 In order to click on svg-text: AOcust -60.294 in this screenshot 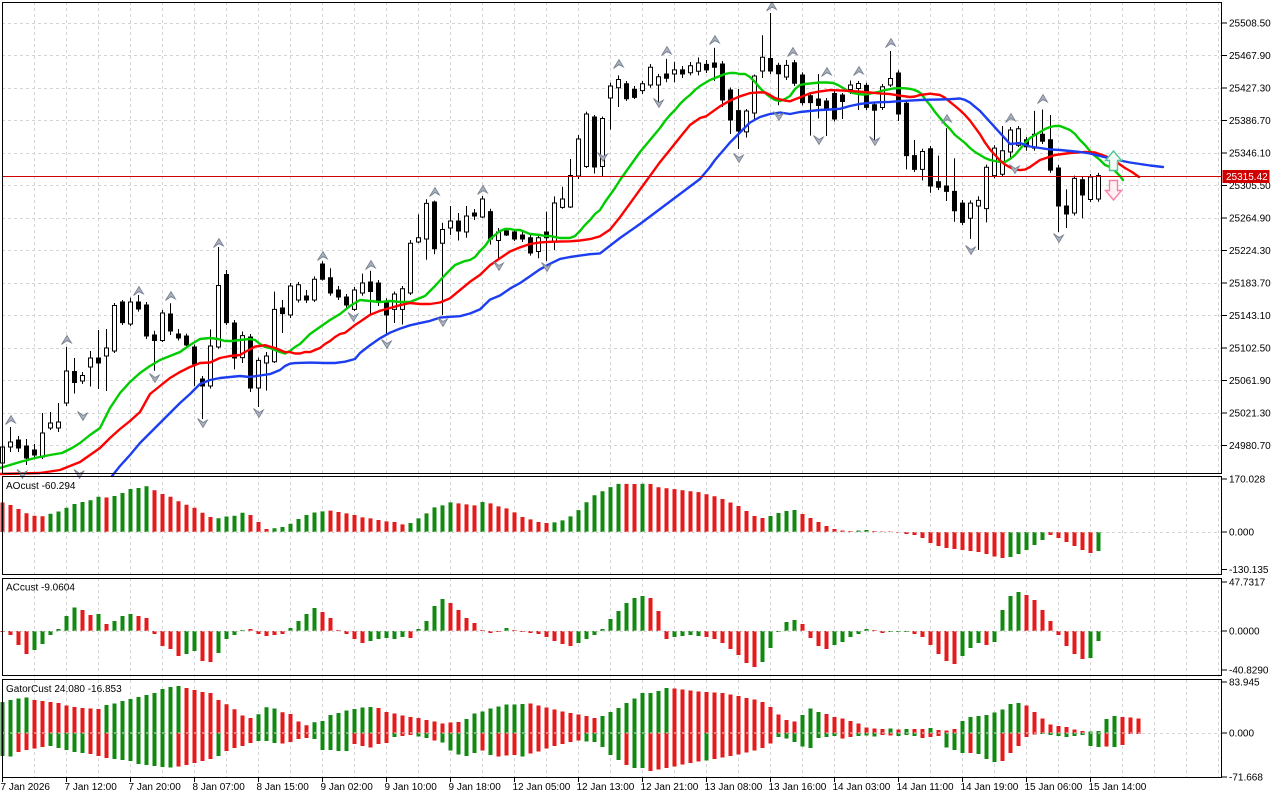, I will do `click(41, 486)`.